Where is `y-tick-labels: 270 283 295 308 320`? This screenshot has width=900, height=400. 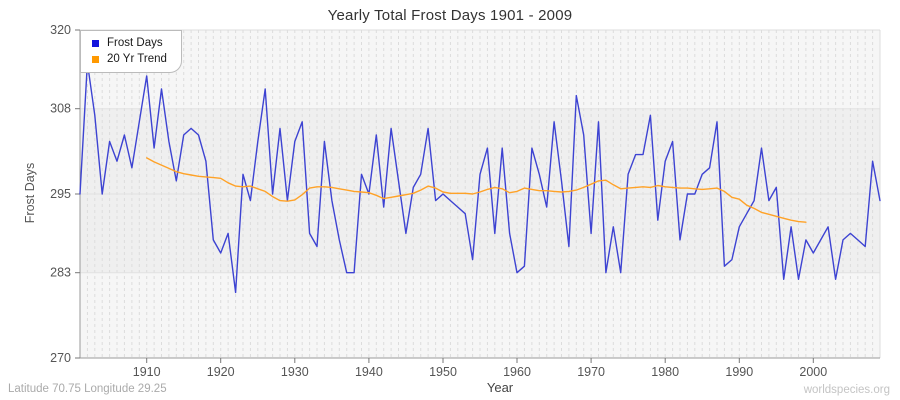
y-tick-labels: 270 283 295 308 320 is located at coordinates (65, 194).